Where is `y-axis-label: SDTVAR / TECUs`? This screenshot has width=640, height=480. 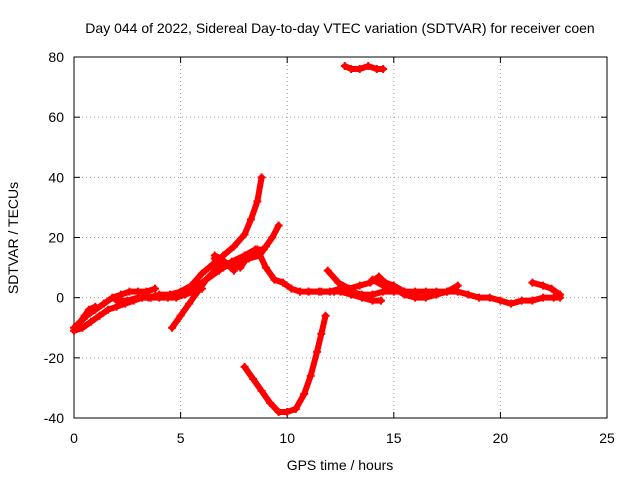
y-axis-label: SDTVAR / TECUs is located at coordinates (13, 238).